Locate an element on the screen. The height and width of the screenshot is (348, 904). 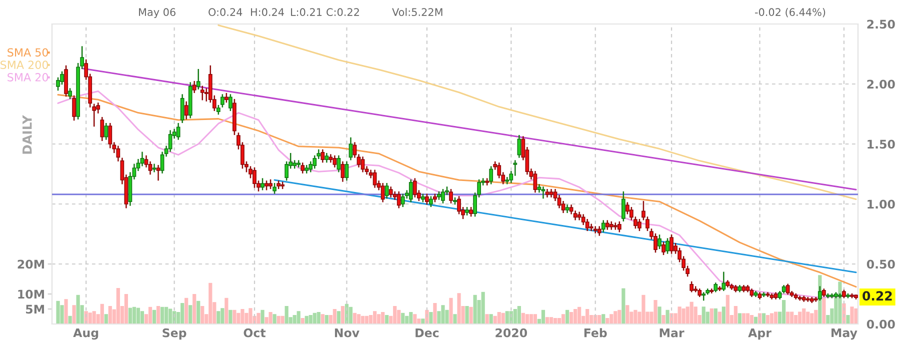
y2-tick-label: 5M is located at coordinates (35, 309).